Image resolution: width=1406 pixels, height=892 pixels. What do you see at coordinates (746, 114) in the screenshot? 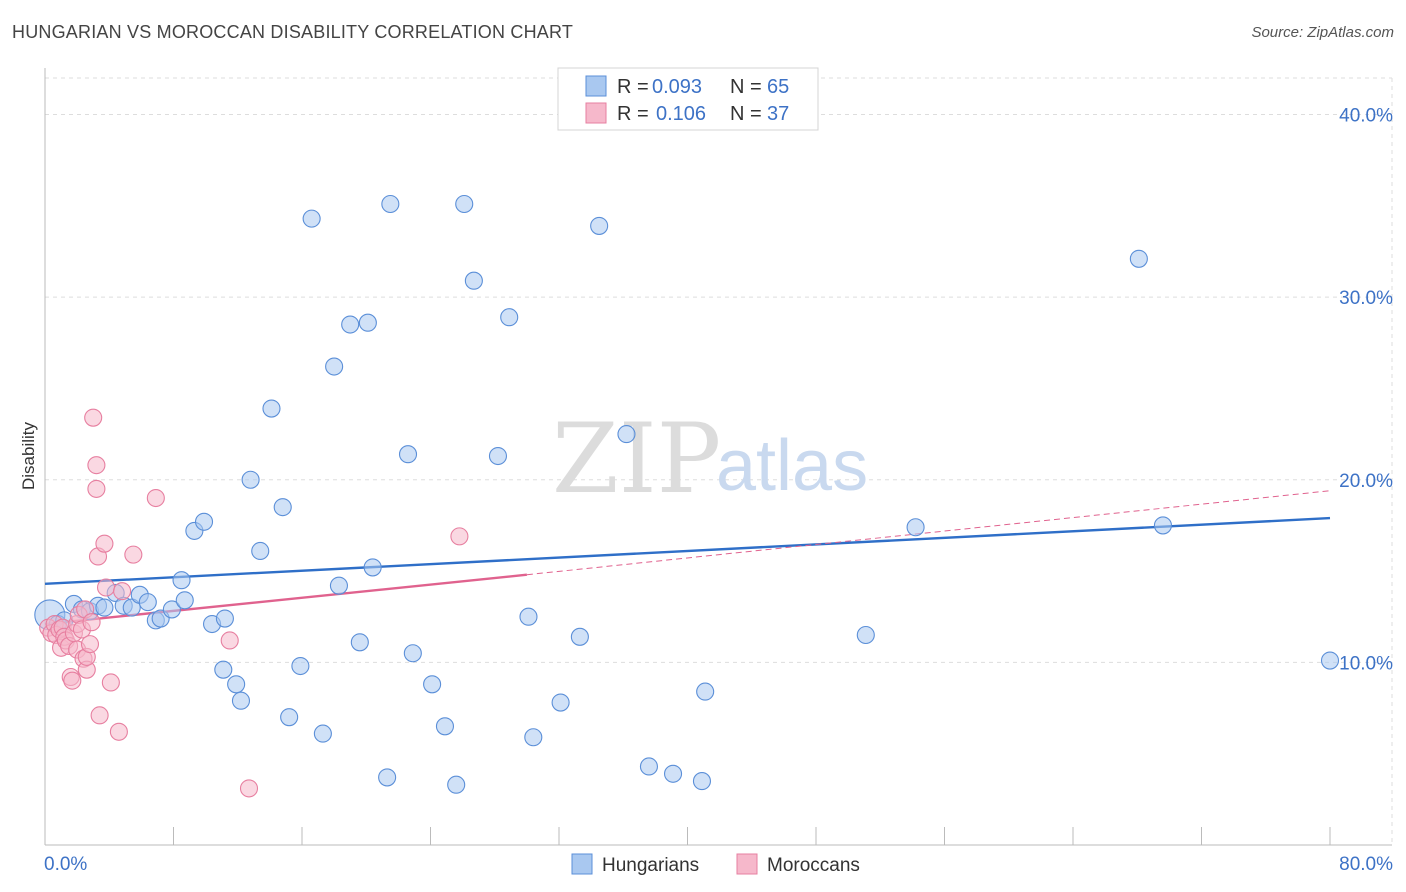
I see `legend-n-label-moroccans: N =` at bounding box center [746, 114].